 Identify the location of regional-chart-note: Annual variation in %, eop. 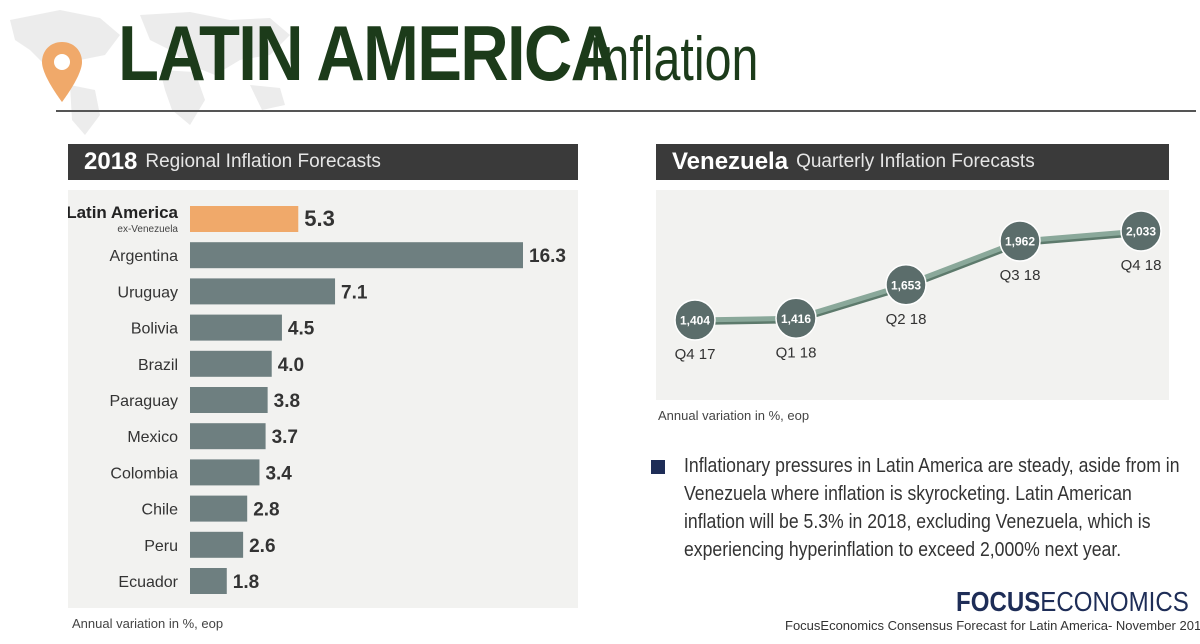
(148, 623).